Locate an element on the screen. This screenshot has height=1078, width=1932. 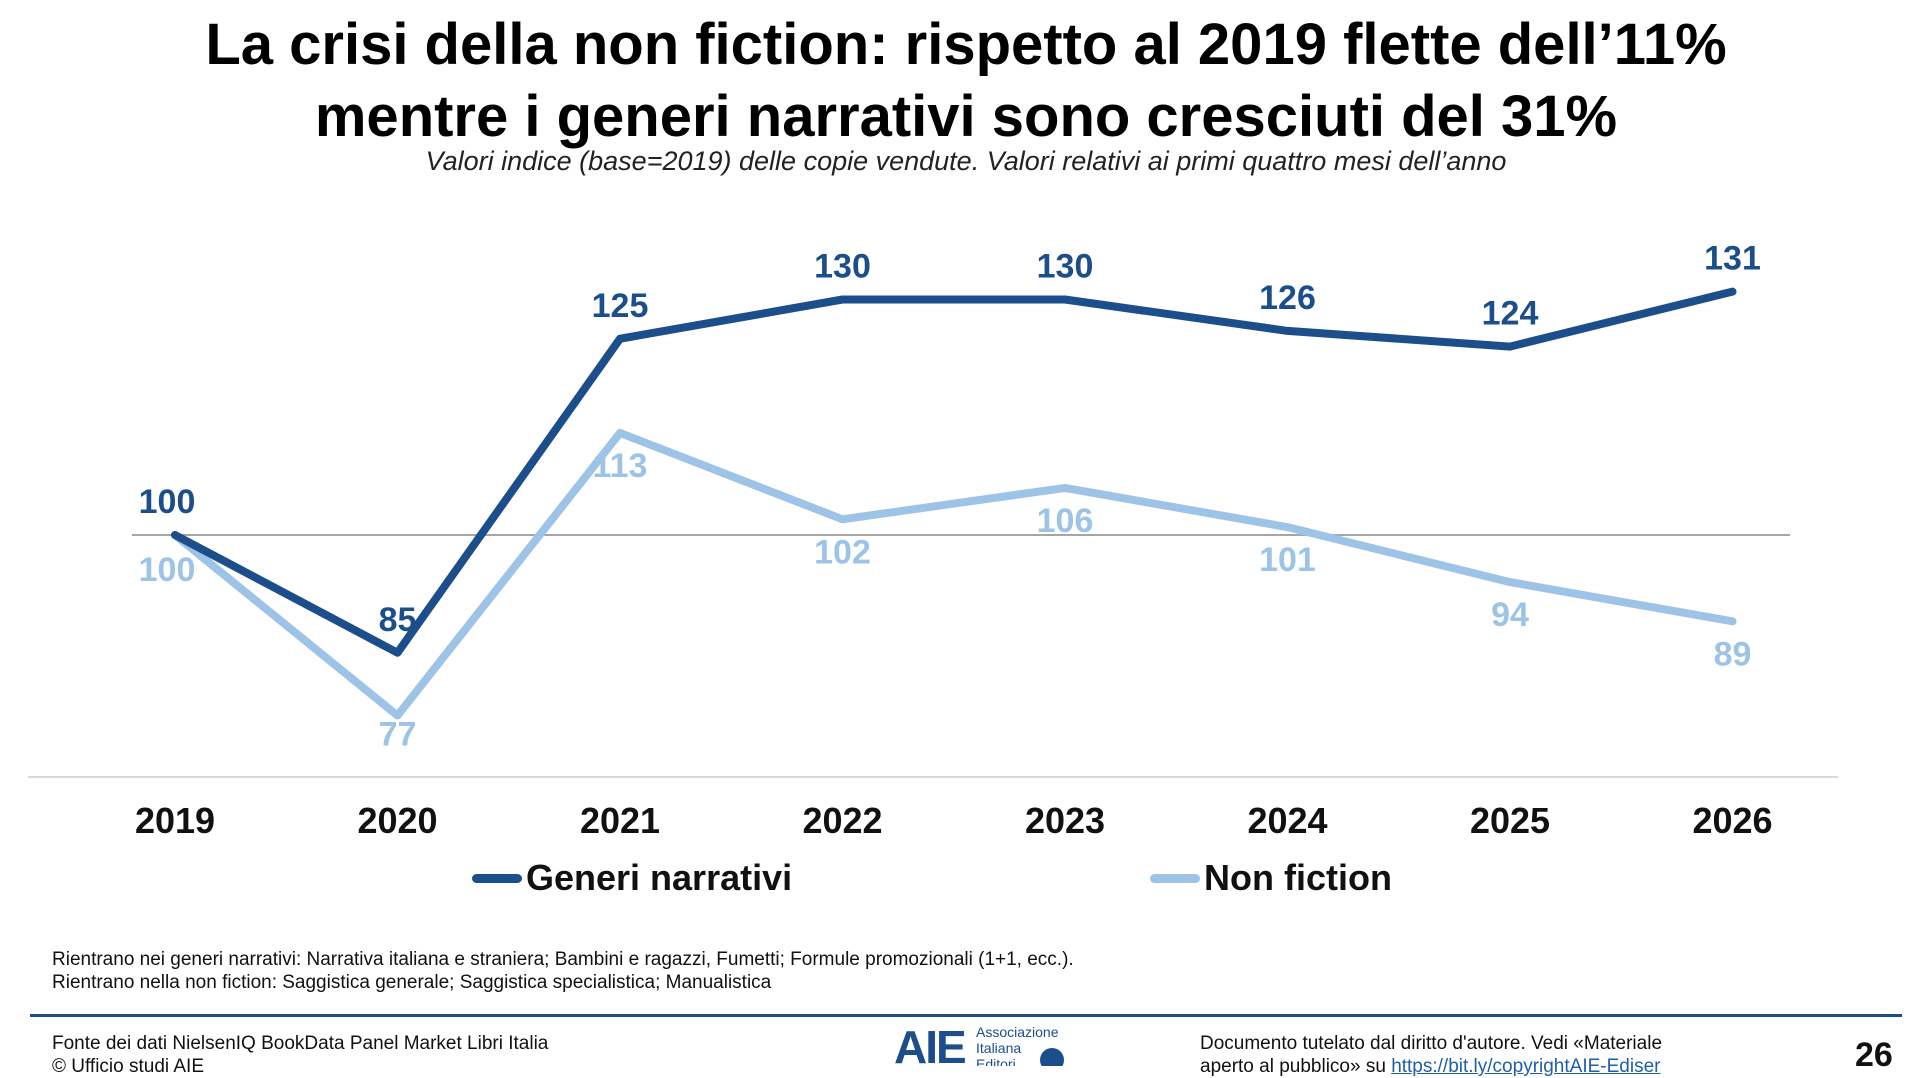
data-label-generi-narrativi-2023: 130 is located at coordinates (1065, 267).